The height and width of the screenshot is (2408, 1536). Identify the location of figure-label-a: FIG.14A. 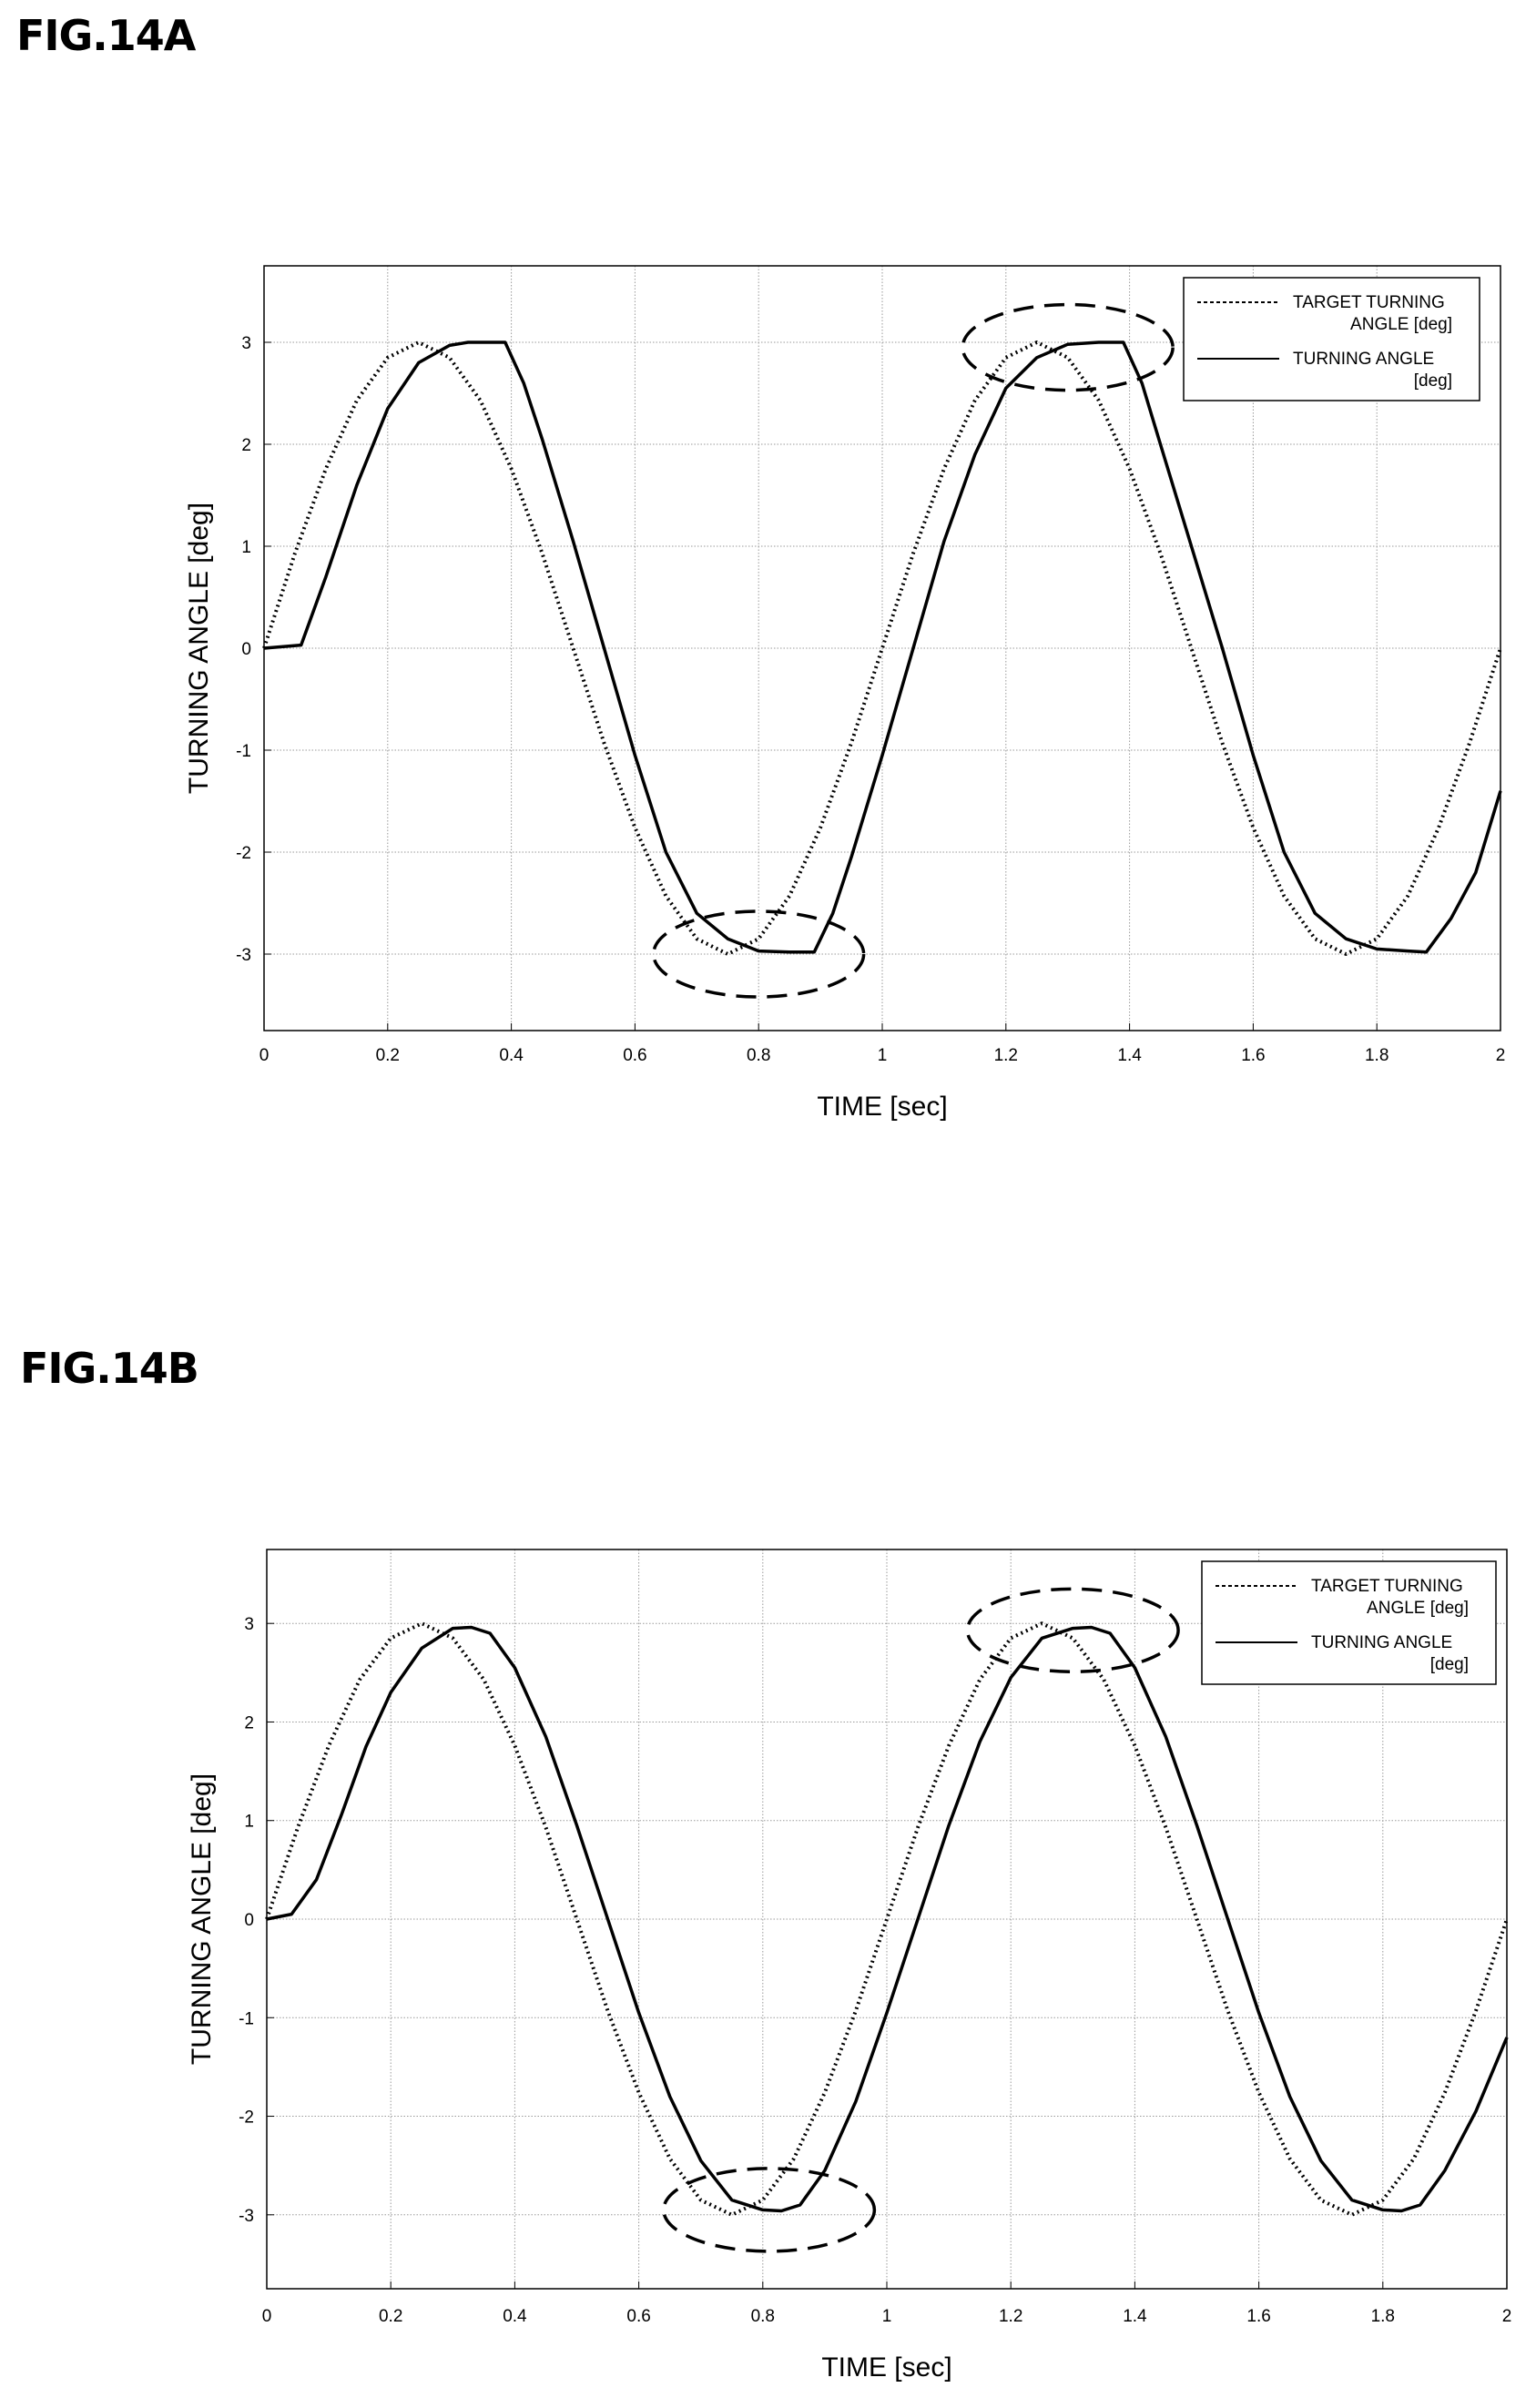
(106, 35).